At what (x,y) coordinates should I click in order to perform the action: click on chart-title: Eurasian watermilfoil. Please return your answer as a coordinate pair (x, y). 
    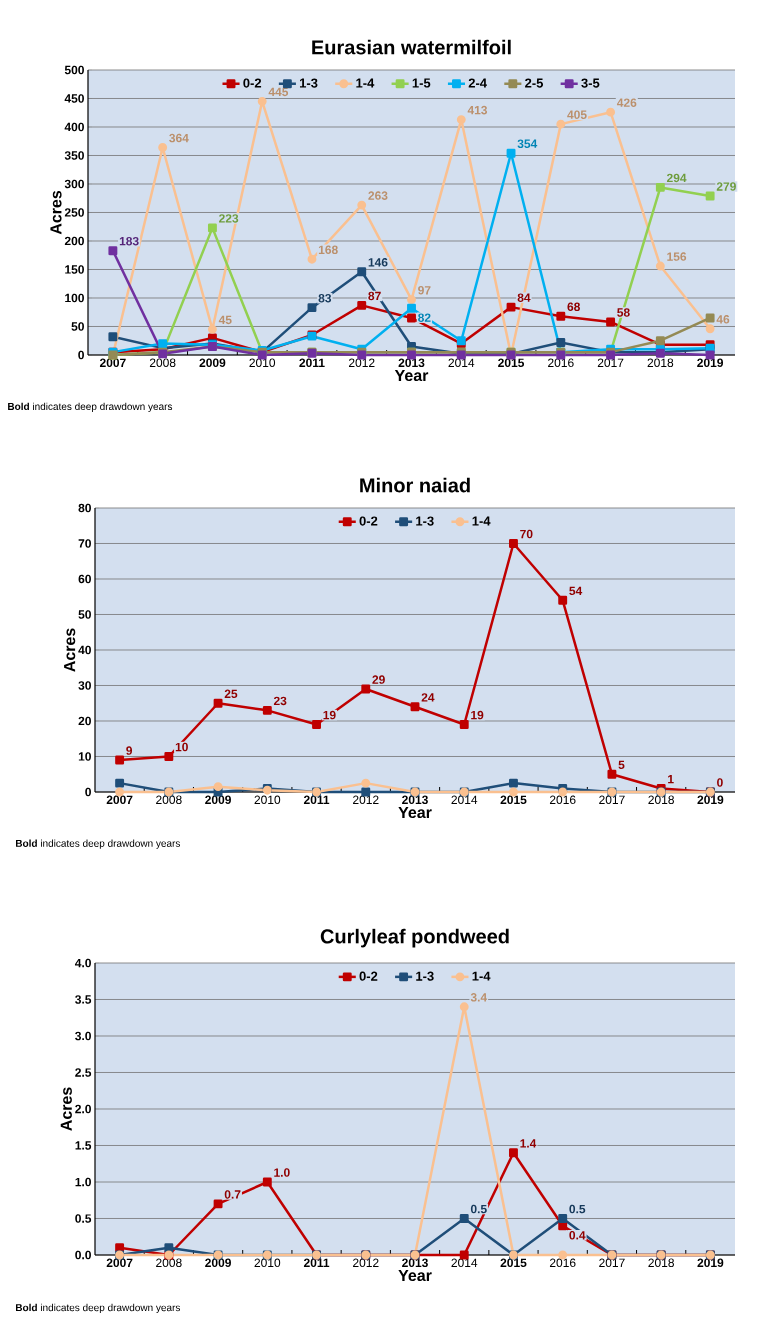
    Looking at the image, I should click on (411, 47).